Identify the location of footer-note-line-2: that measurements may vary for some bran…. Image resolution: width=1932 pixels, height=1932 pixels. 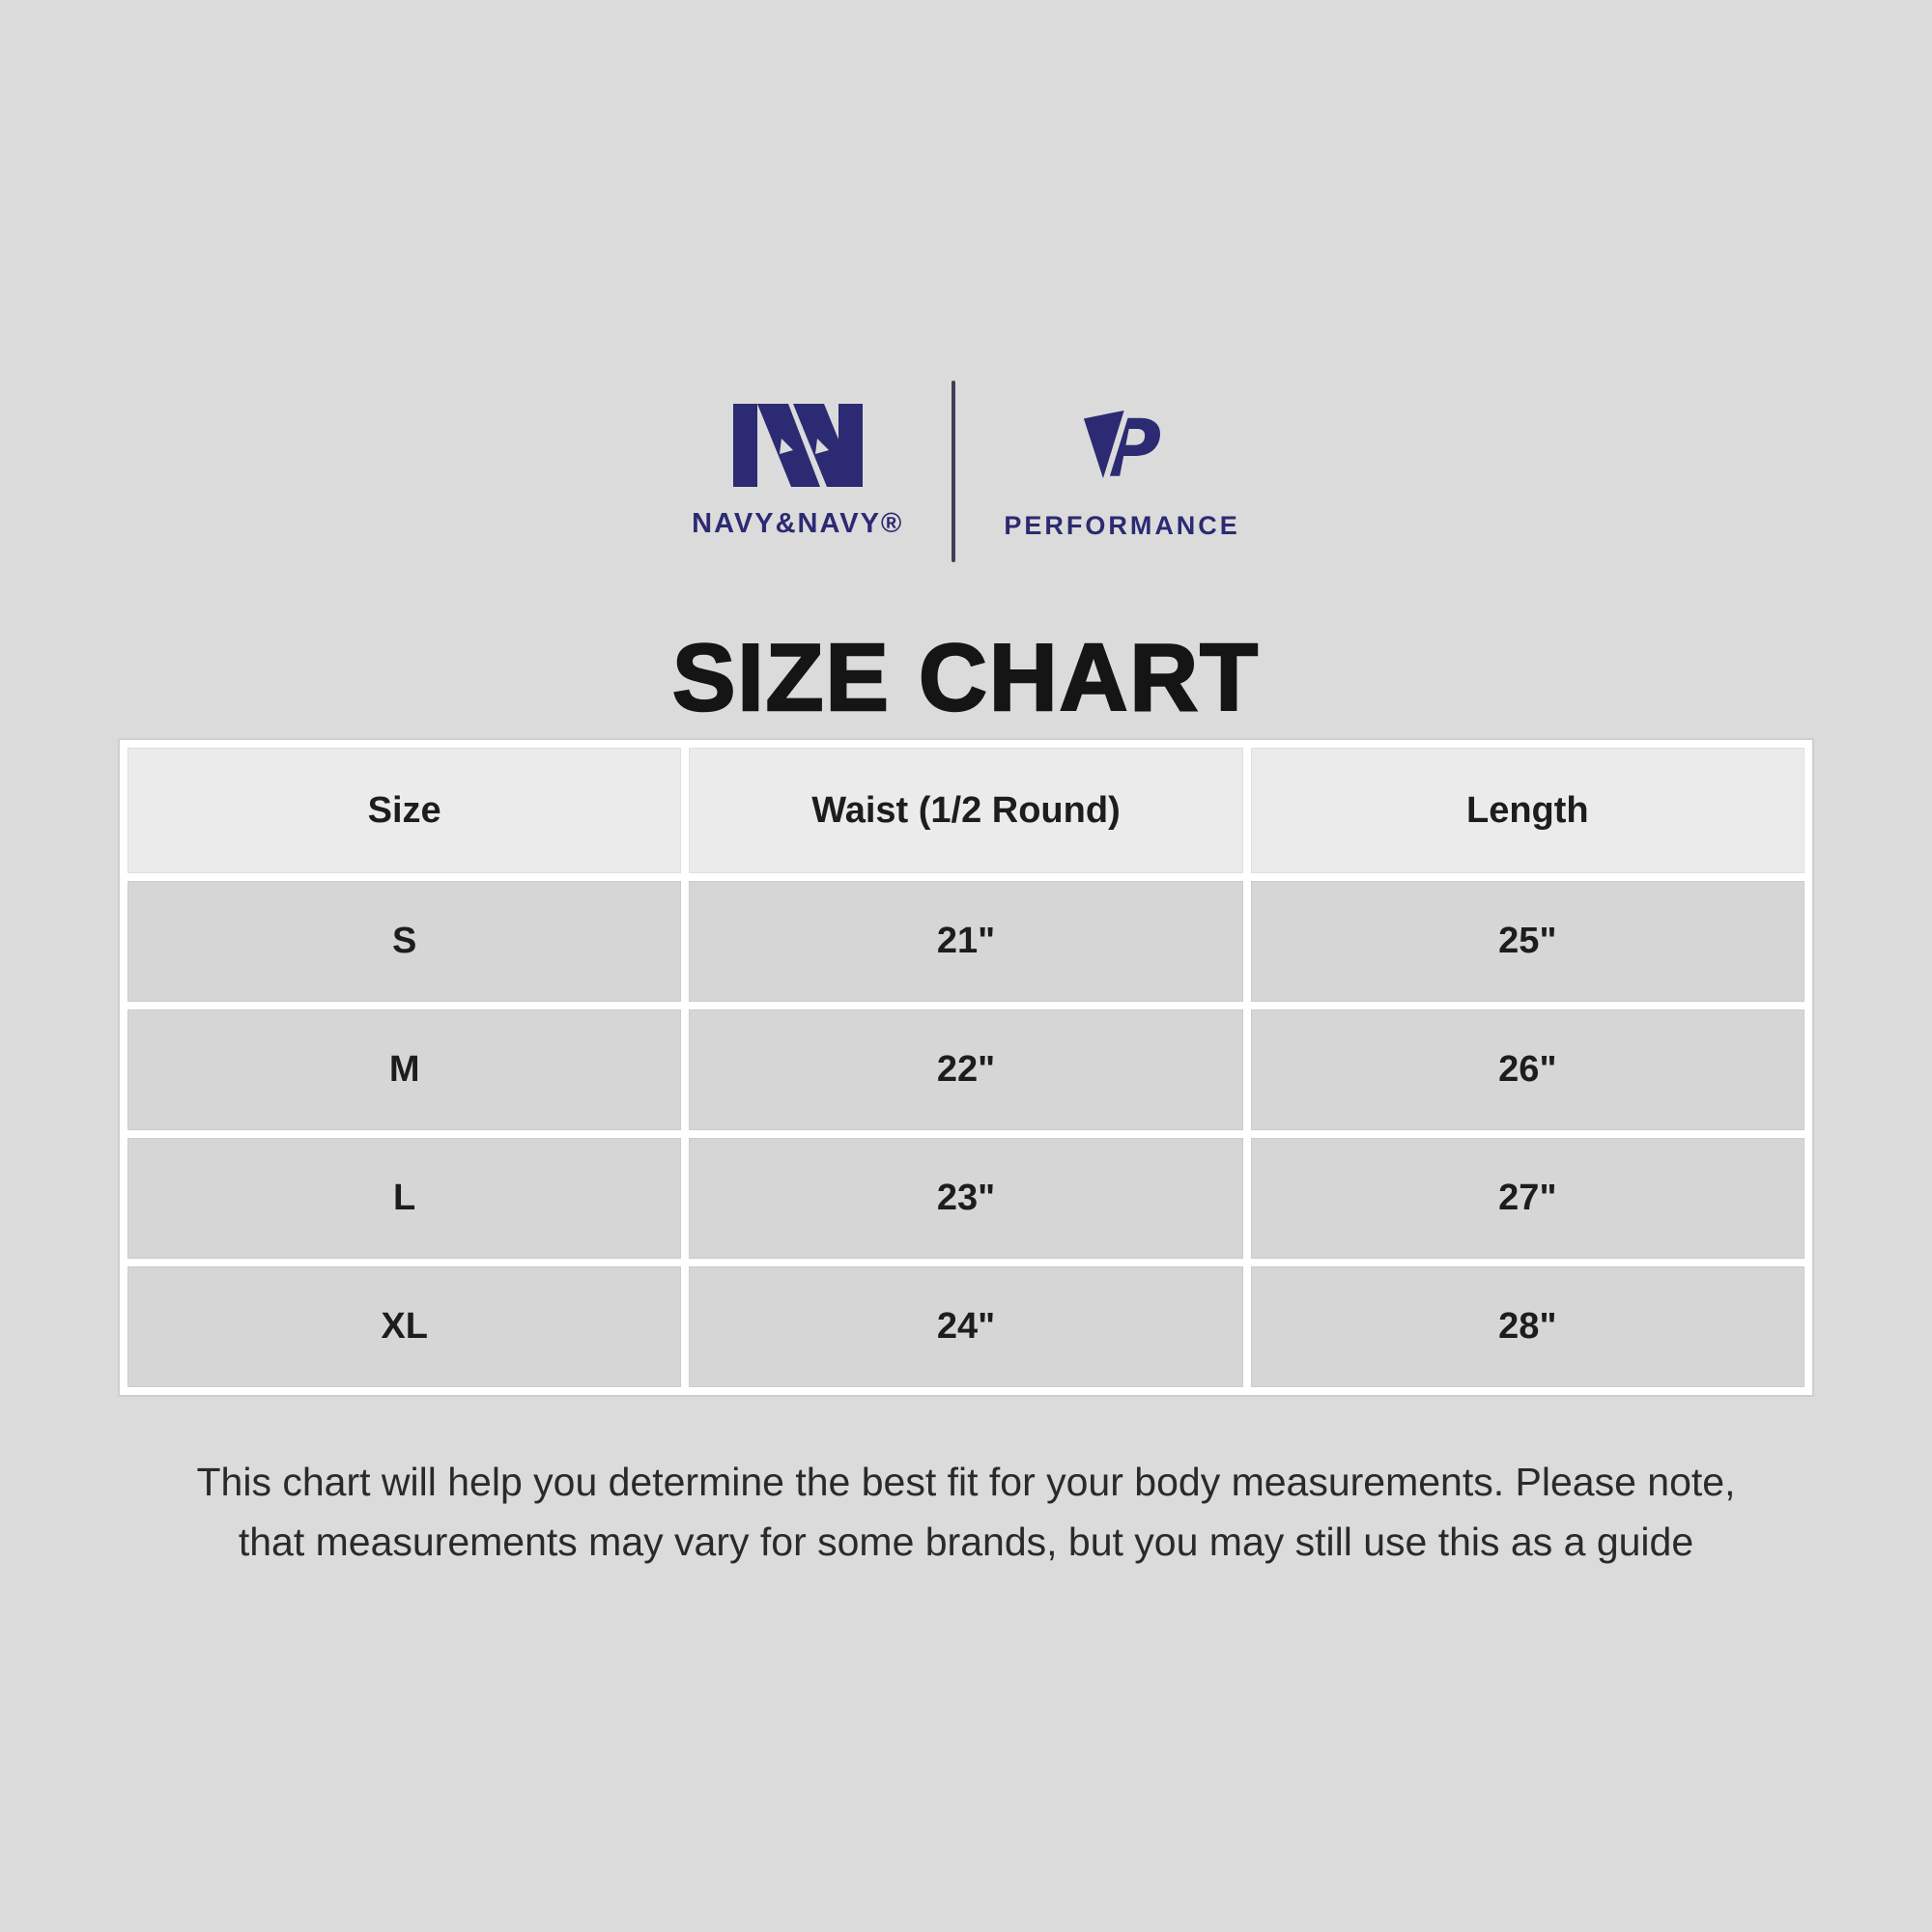
(966, 1541).